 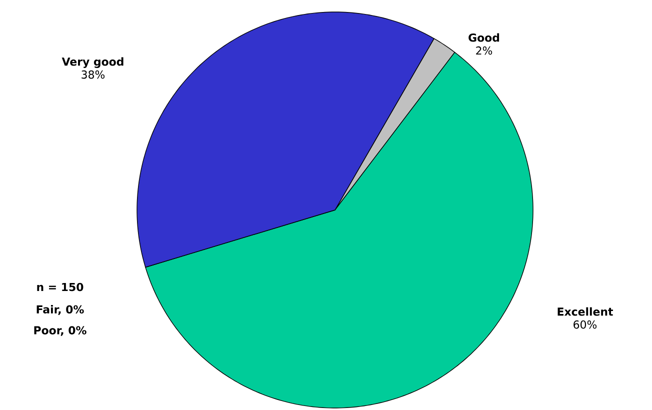 I want to click on data-label: 38%, so click(x=93, y=74).